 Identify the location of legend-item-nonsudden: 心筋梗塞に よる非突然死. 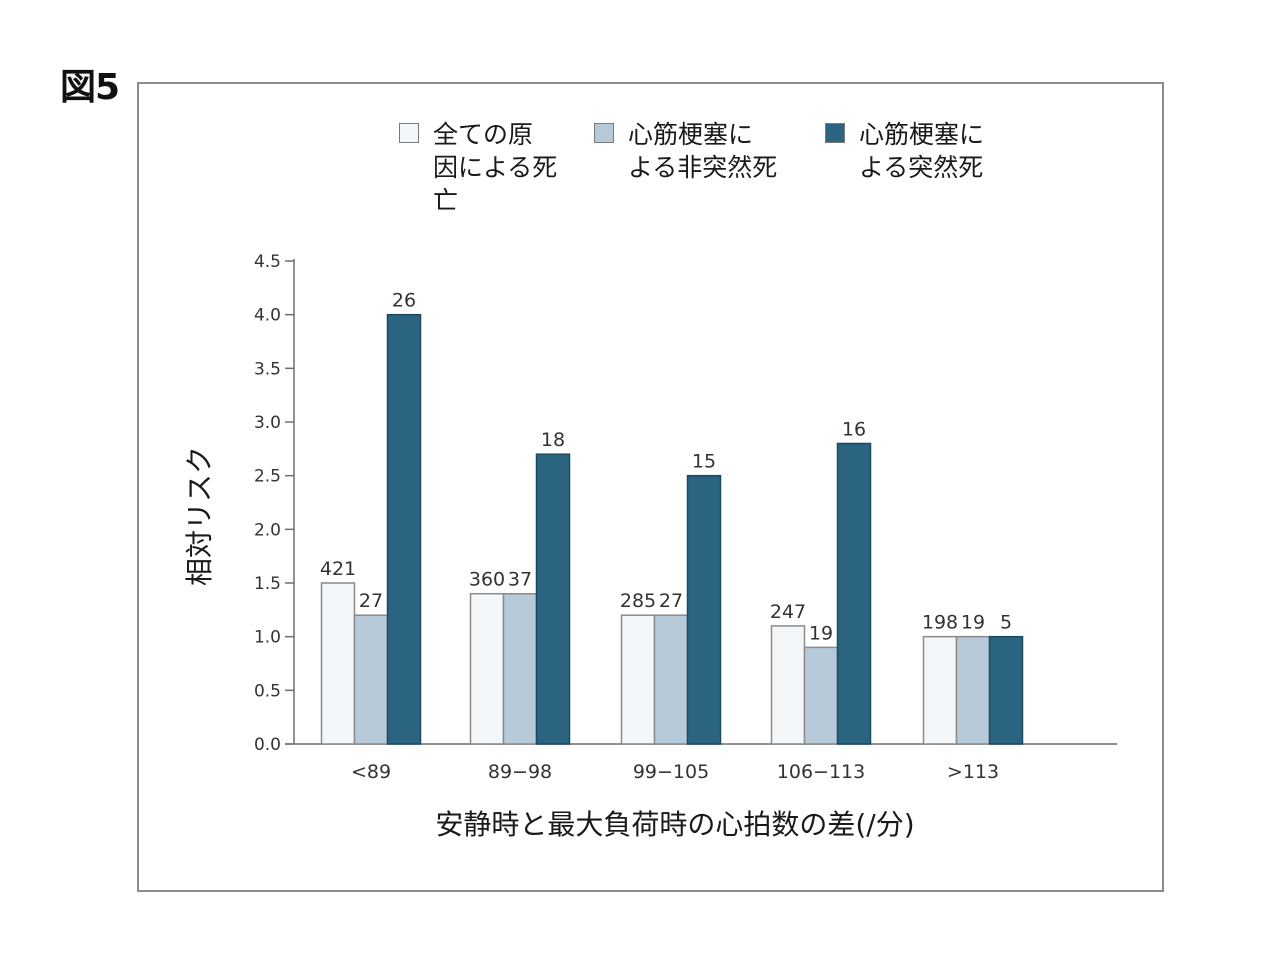
(685, 151).